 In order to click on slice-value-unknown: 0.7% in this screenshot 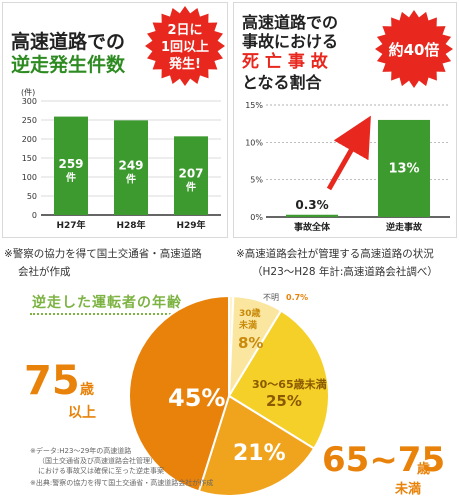, I will do `click(297, 297)`.